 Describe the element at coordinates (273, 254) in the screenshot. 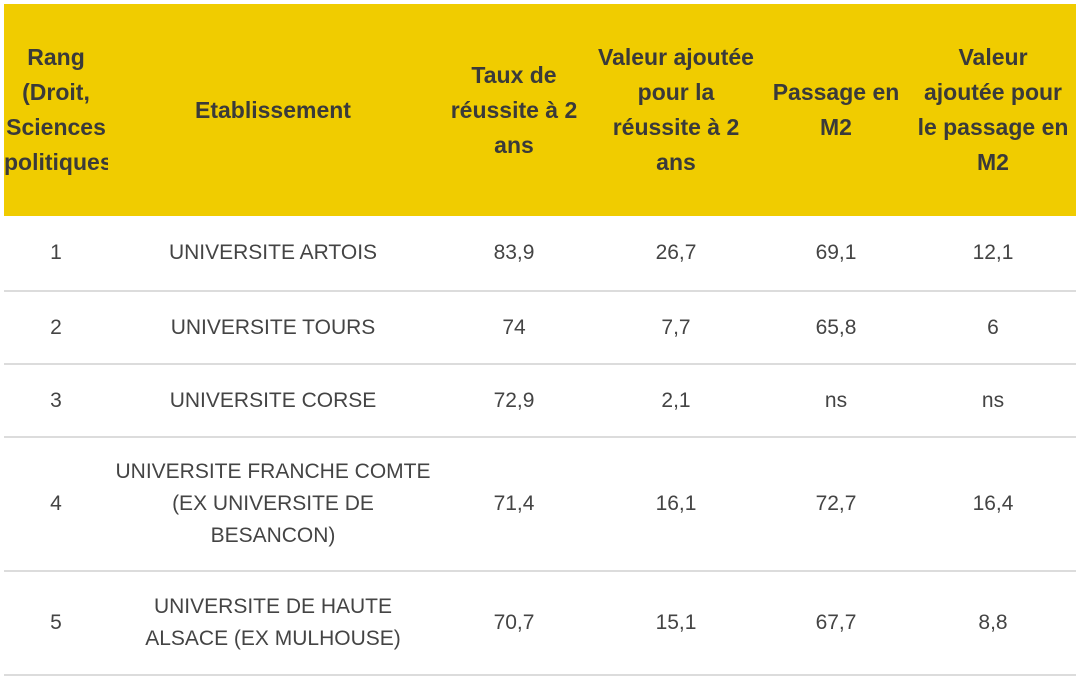

I see `cell-etablissement: UNIVERSITE ARTOIS` at that location.